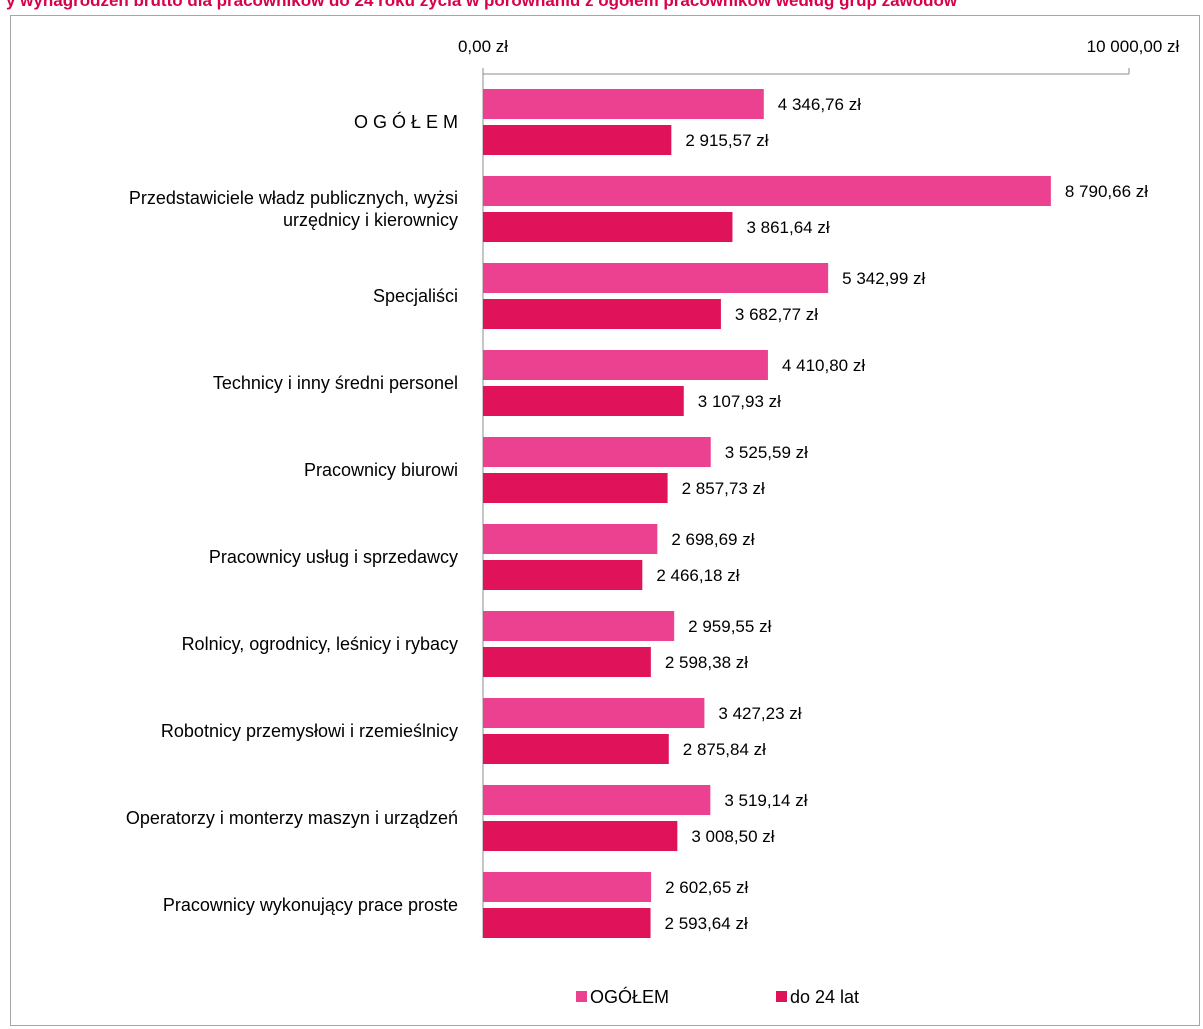  I want to click on legend: OGÓŁEM do 24 lat, so click(717, 996).